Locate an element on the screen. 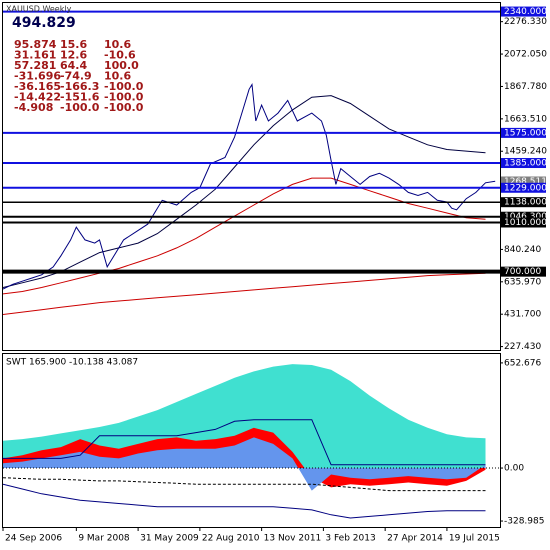  x-tick-label: 3 Feb 2013 is located at coordinates (350, 539).